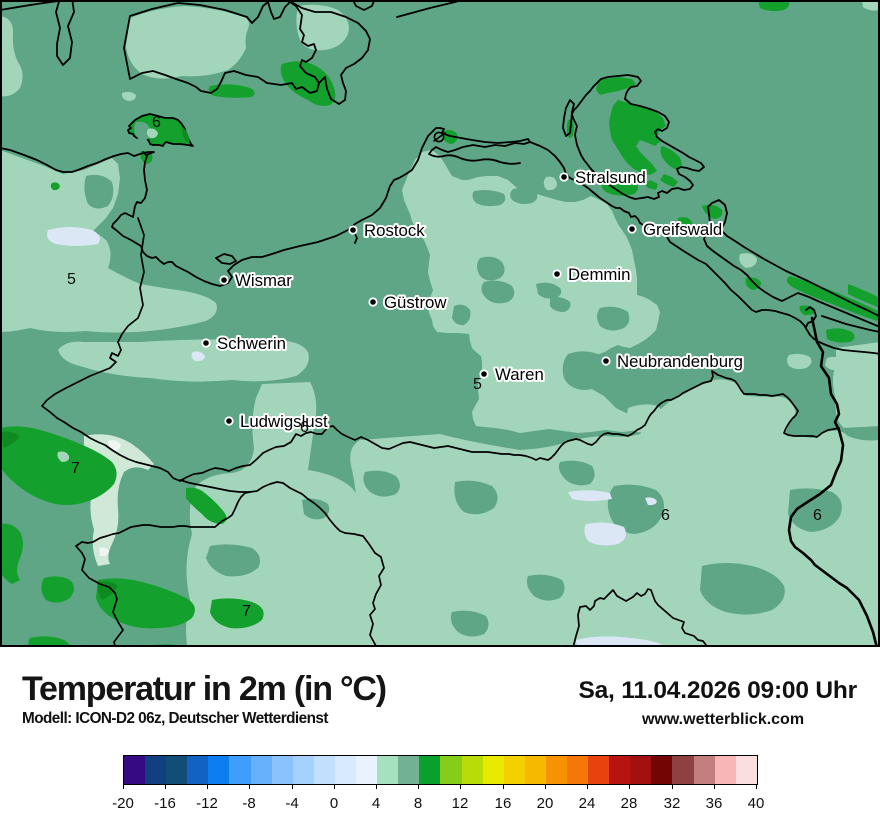 The height and width of the screenshot is (830, 880). I want to click on svg-text: Waren, so click(519, 374).